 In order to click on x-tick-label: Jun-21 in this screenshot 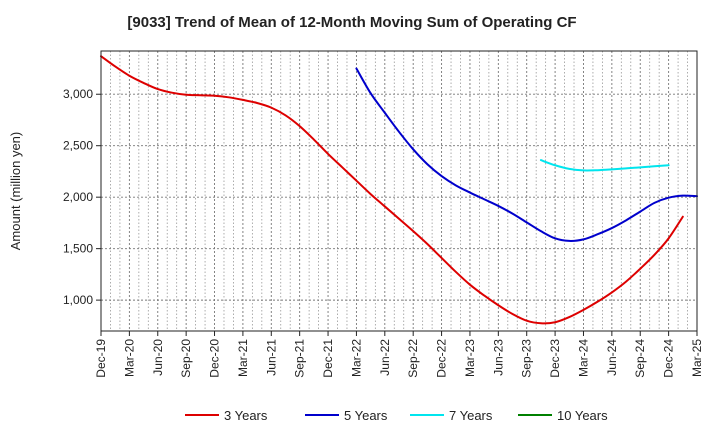, I will do `click(271, 357)`.